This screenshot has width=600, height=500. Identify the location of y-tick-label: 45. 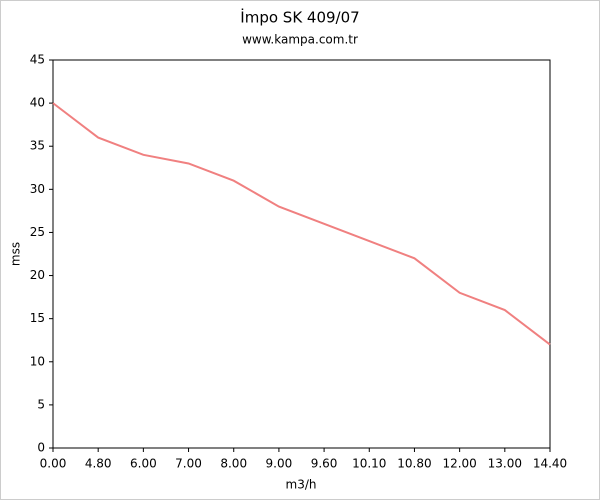
(37, 60).